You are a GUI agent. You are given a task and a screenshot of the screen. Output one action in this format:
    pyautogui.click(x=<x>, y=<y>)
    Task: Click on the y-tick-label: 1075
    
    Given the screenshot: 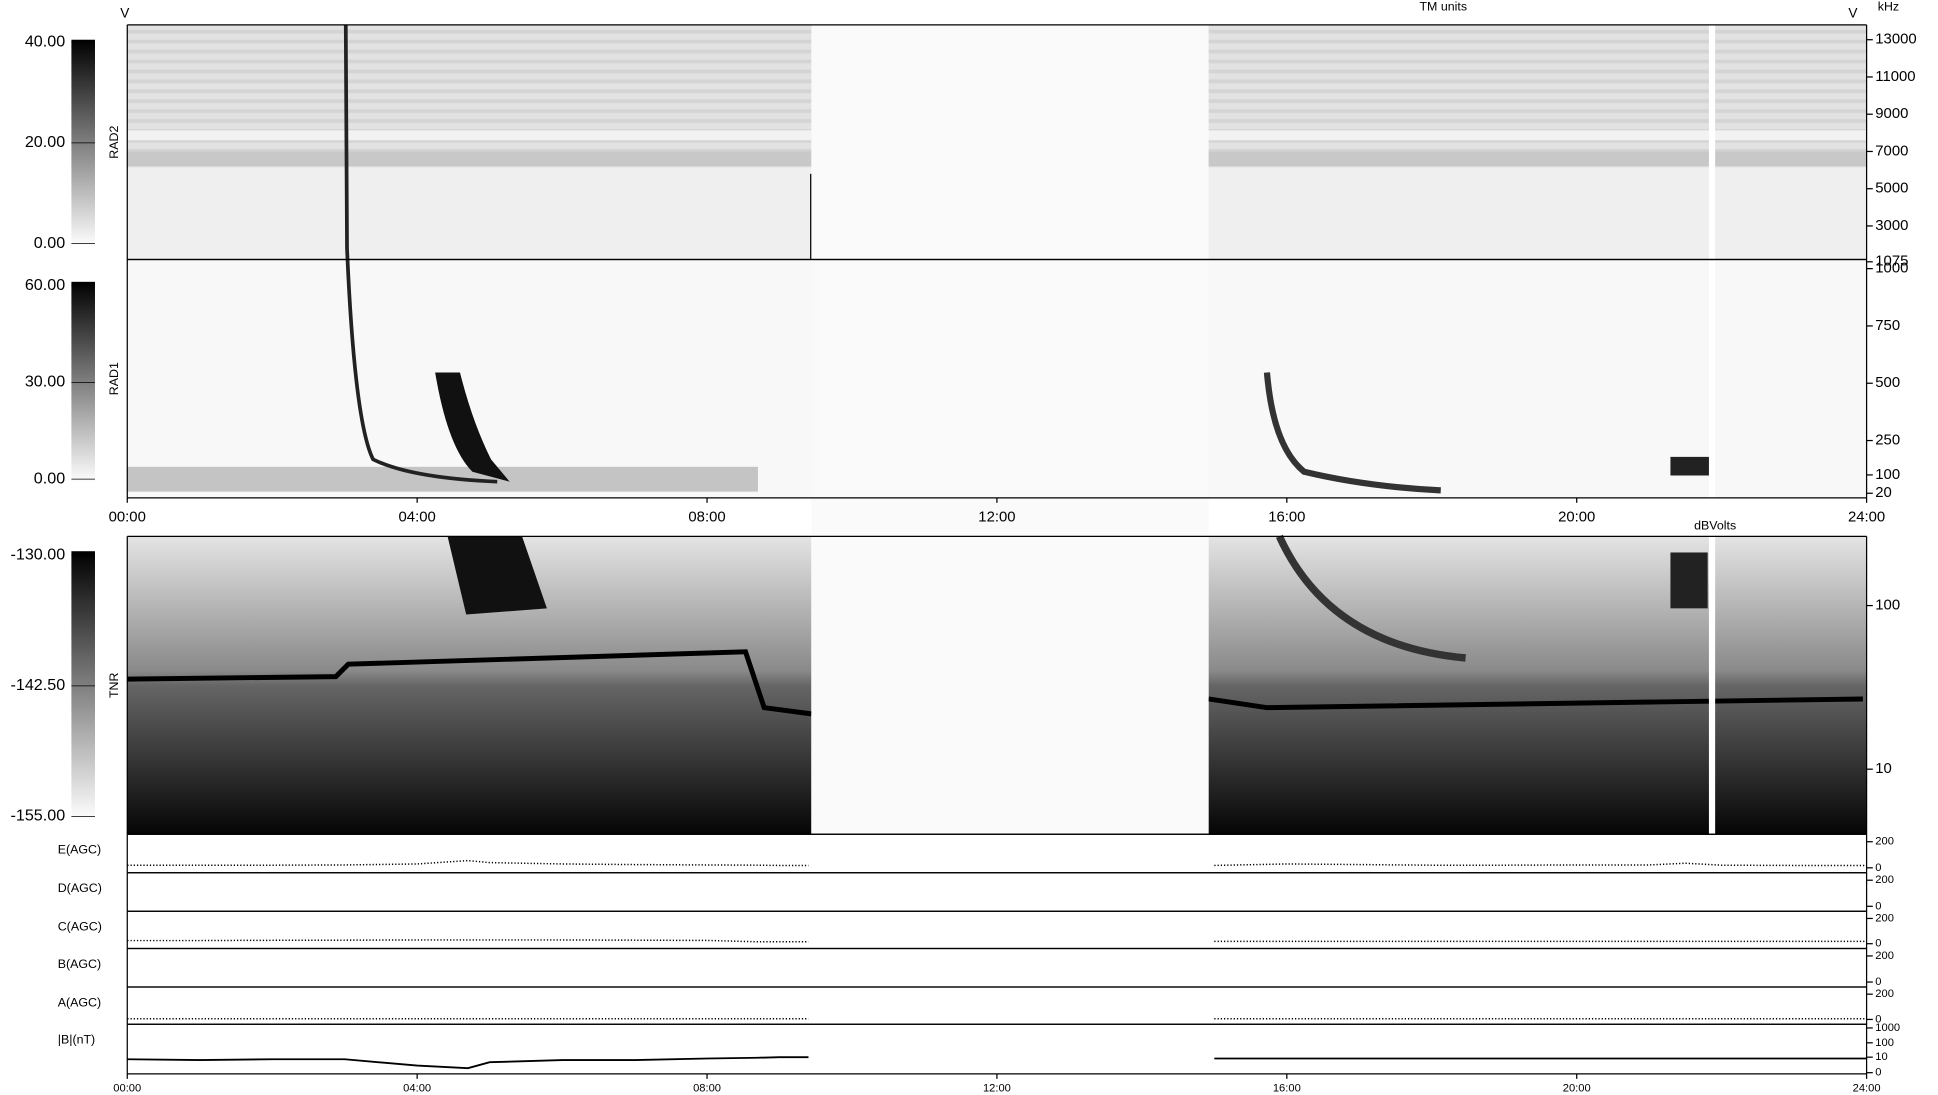 What is the action you would take?
    pyautogui.click(x=1891, y=262)
    